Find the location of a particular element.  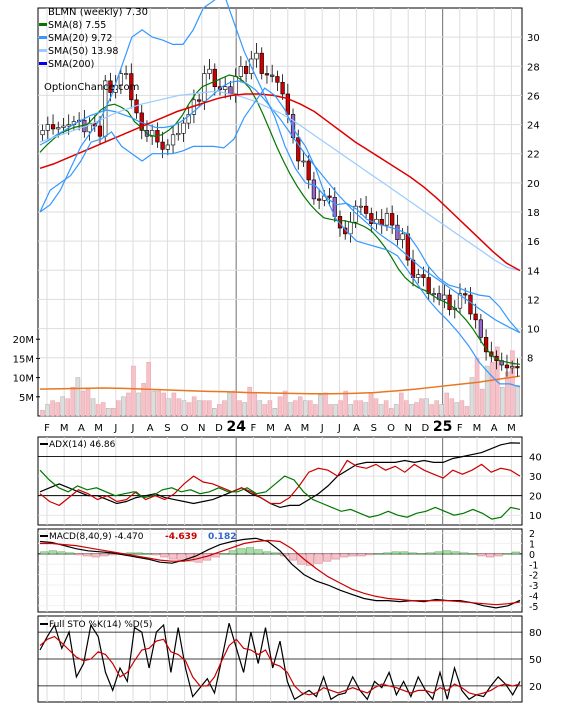

adx-y-tick-1: 30 is located at coordinates (535, 477).